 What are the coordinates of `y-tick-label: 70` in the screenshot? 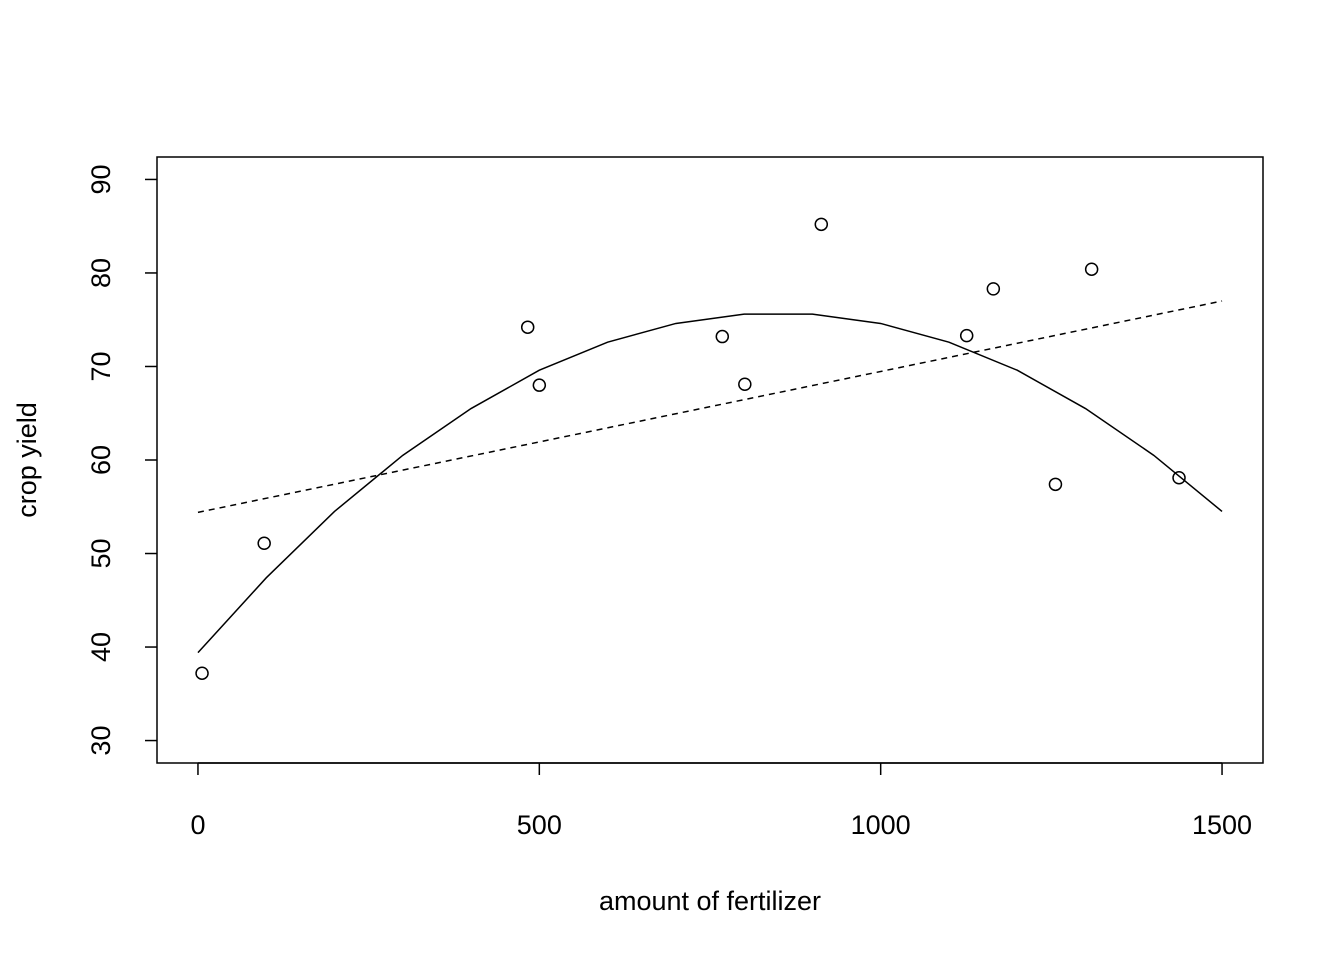 It's located at (101, 366).